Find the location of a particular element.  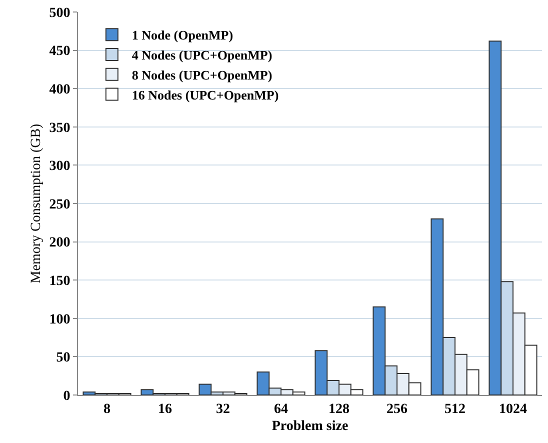

x-tick-label: 256 is located at coordinates (397, 409).